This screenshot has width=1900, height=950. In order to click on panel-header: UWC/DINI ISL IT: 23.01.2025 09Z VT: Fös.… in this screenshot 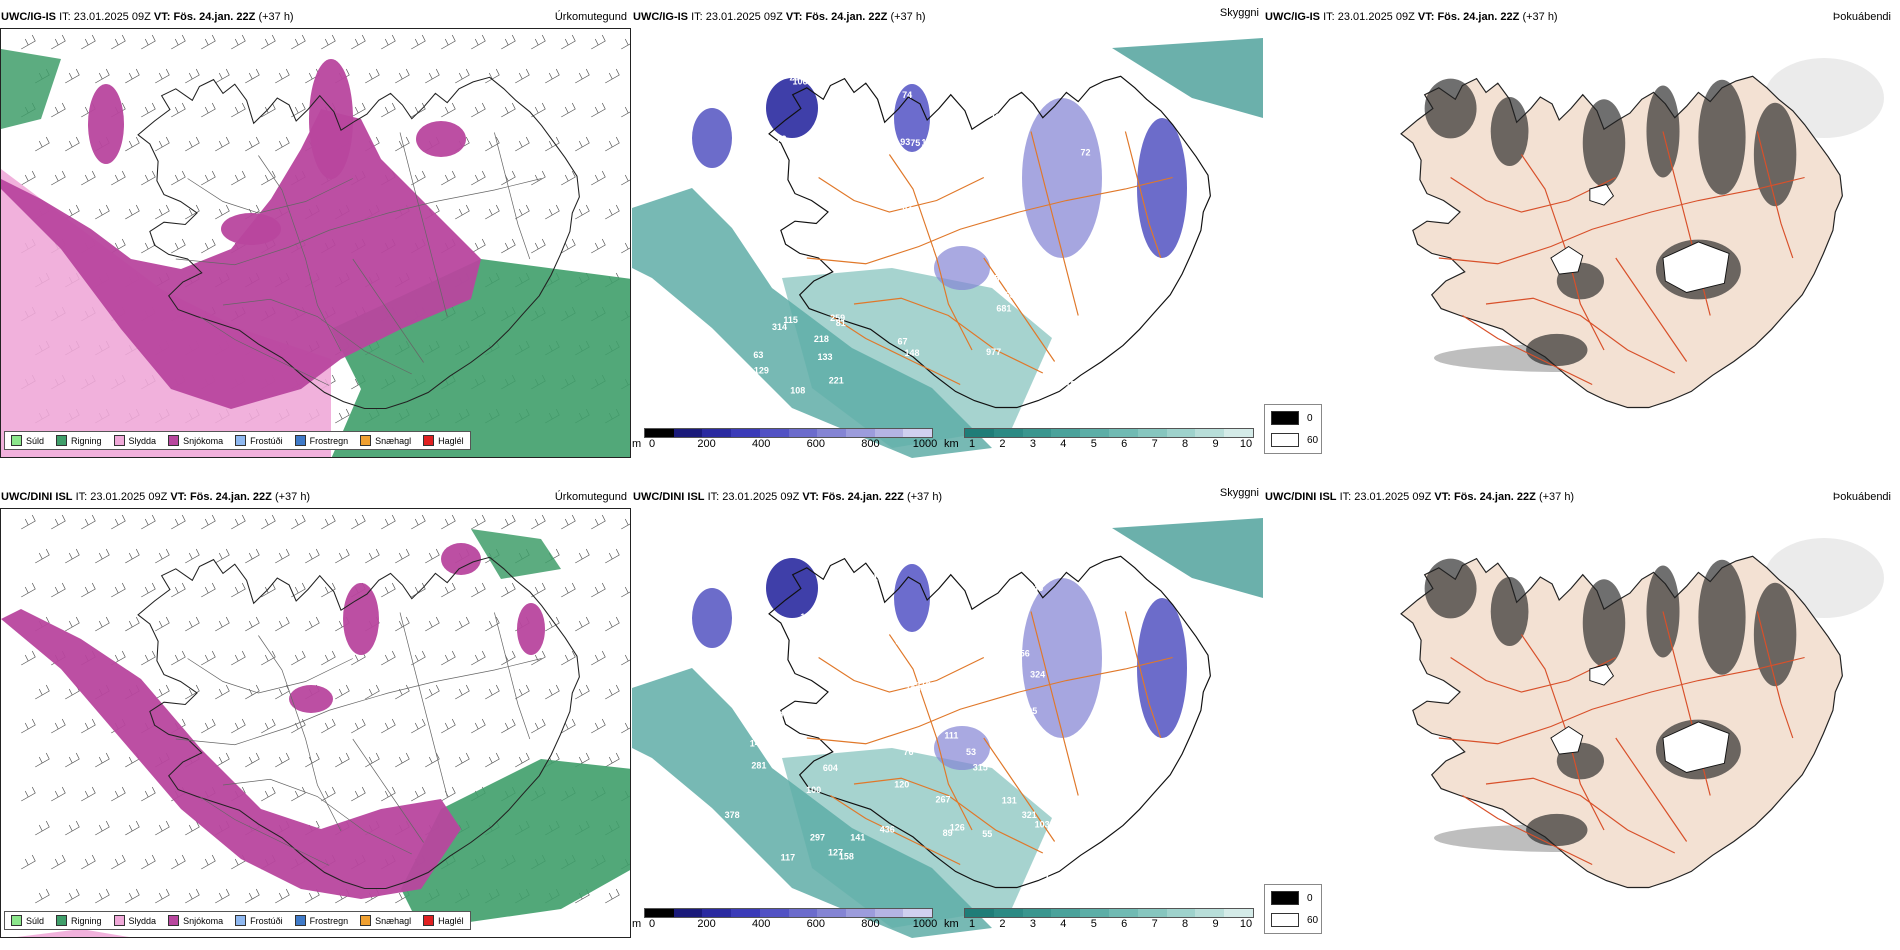, I will do `click(946, 497)`.